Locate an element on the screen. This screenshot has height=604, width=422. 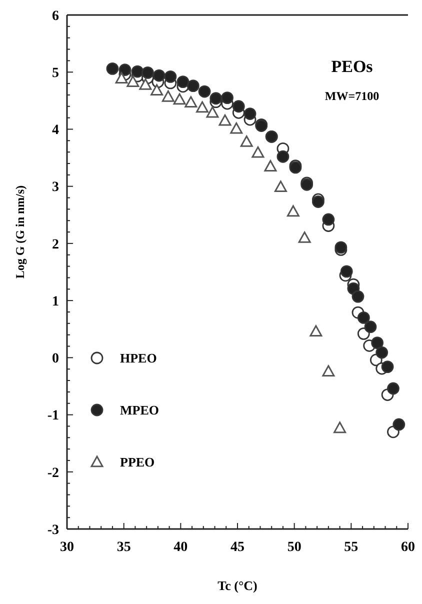
x-tick-label: 35 is located at coordinates (123, 547).